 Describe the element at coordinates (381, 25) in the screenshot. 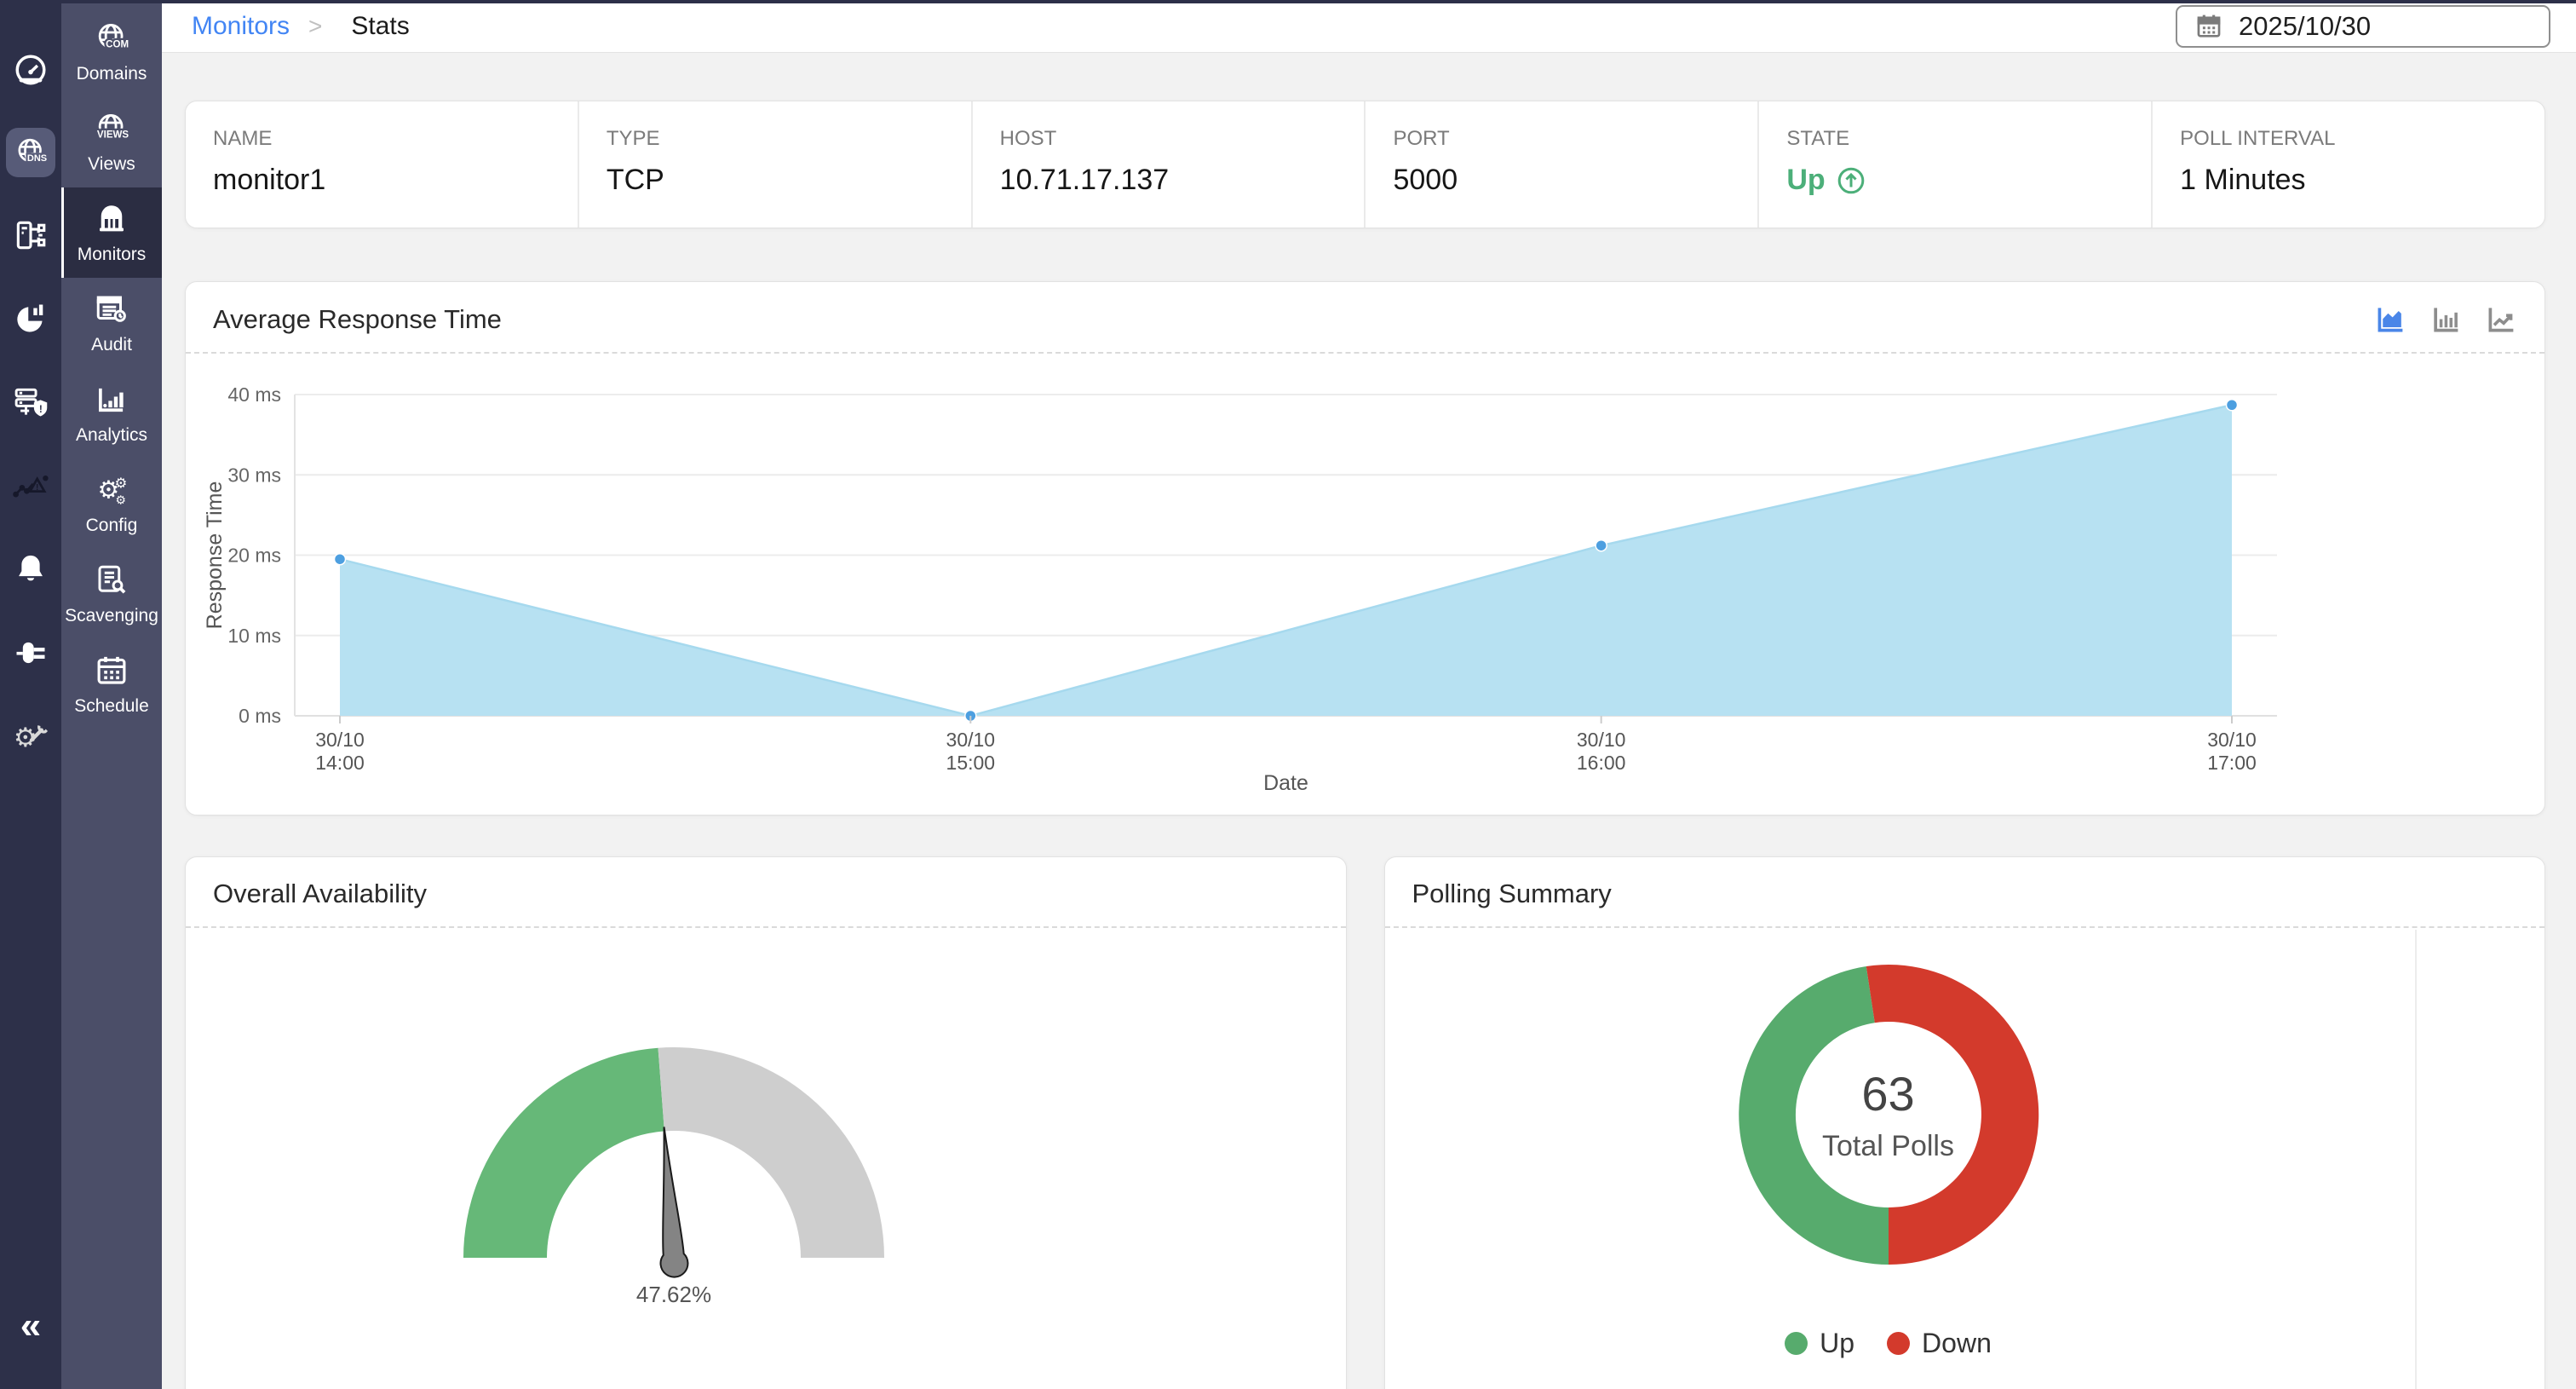

I see `breadcrumb-current: Stats` at that location.